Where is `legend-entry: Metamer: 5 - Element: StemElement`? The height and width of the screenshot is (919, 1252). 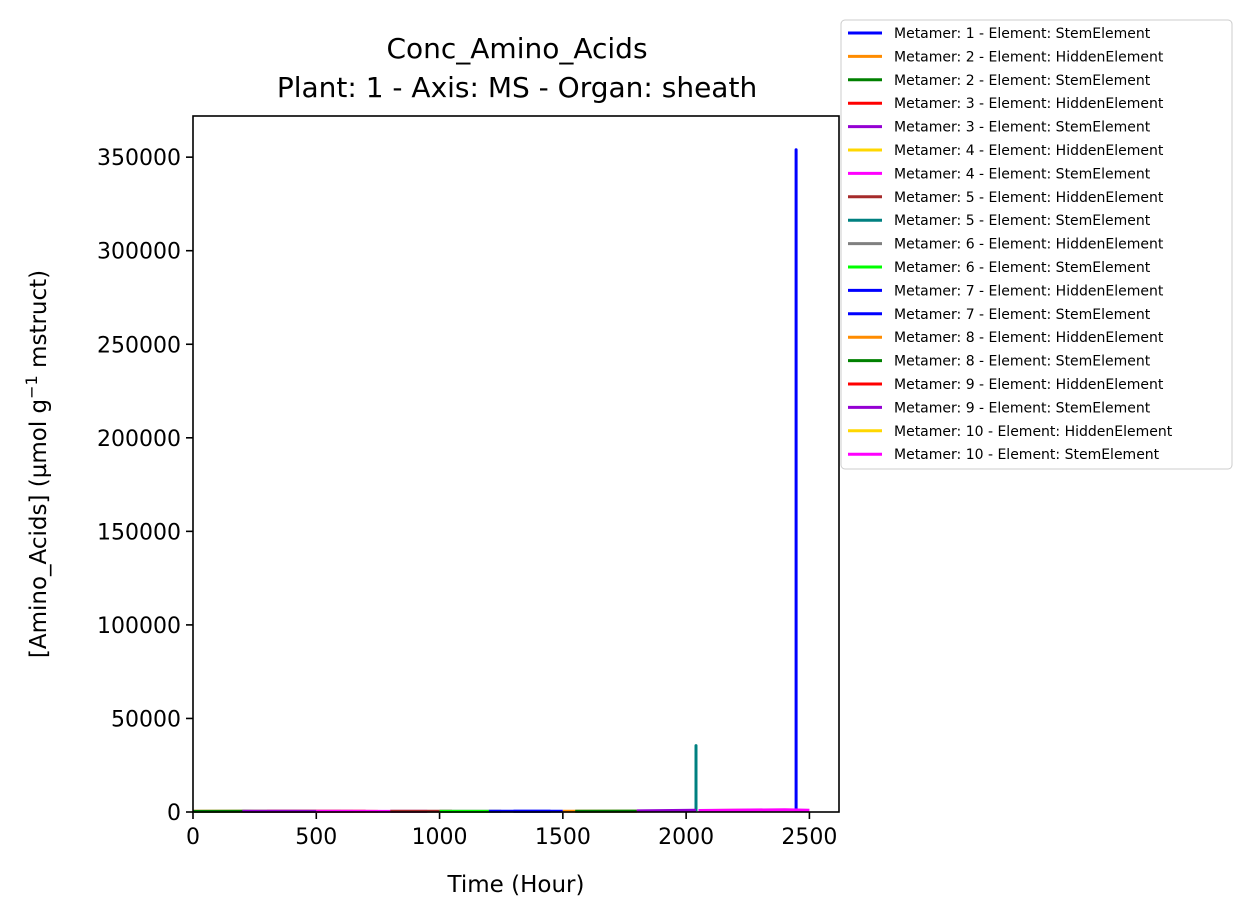
legend-entry: Metamer: 5 - Element: StemElement is located at coordinates (1022, 221).